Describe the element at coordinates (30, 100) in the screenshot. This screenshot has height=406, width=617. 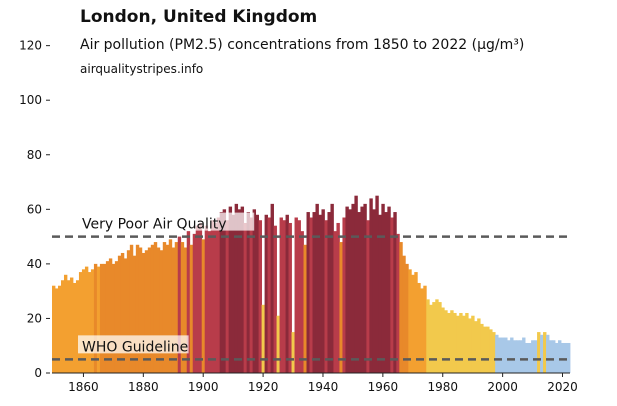
I see `y-tick-label: 100` at that location.